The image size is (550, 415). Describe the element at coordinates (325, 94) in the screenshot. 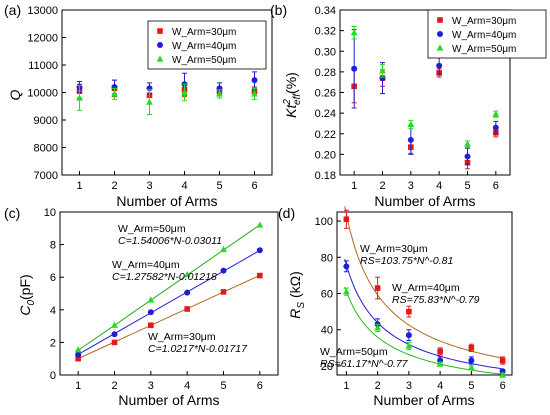

I see `y-tick-label: 0.26` at that location.